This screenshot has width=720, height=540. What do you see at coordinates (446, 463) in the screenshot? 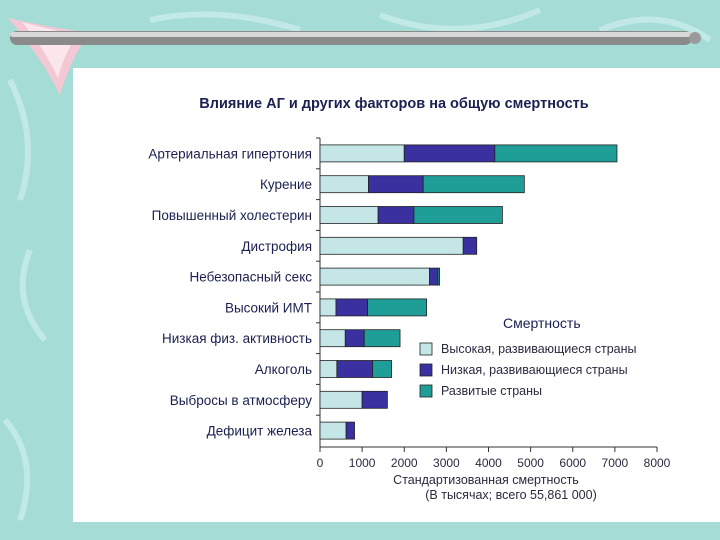
I see `x-tick-label: 3000` at bounding box center [446, 463].